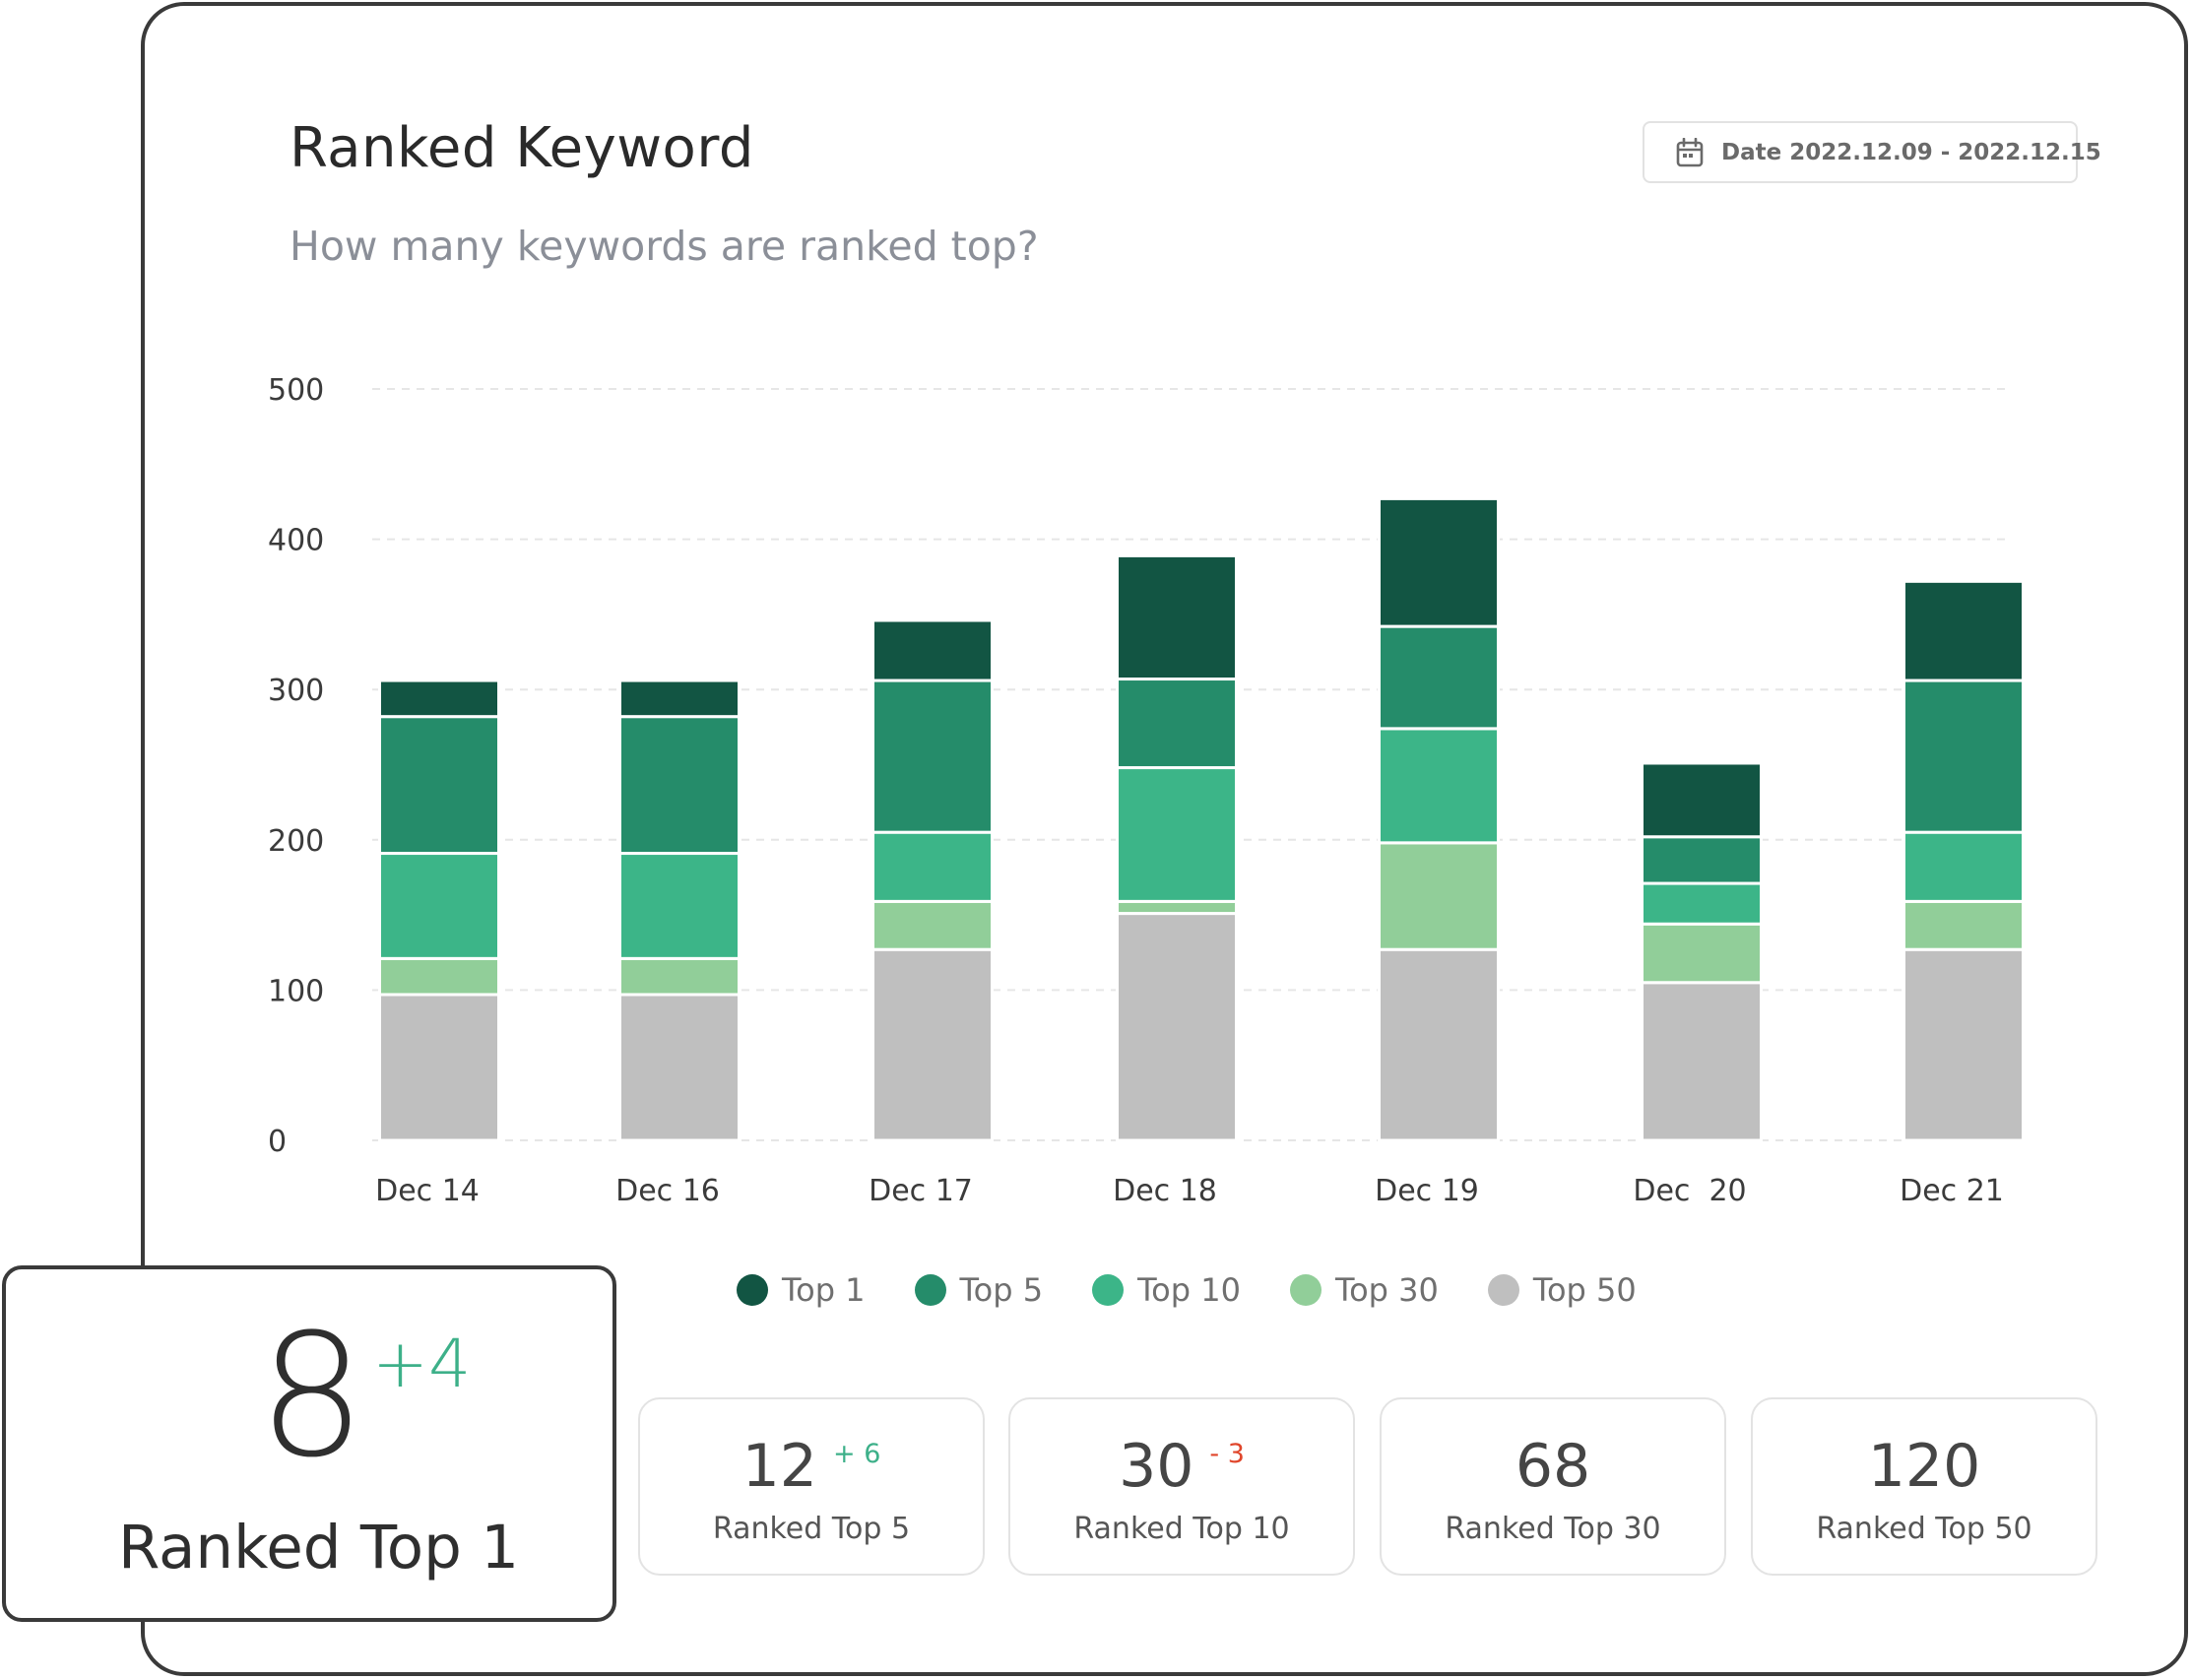 The image size is (2192, 1680). What do you see at coordinates (779, 1466) in the screenshot?
I see `stat-value: 12` at bounding box center [779, 1466].